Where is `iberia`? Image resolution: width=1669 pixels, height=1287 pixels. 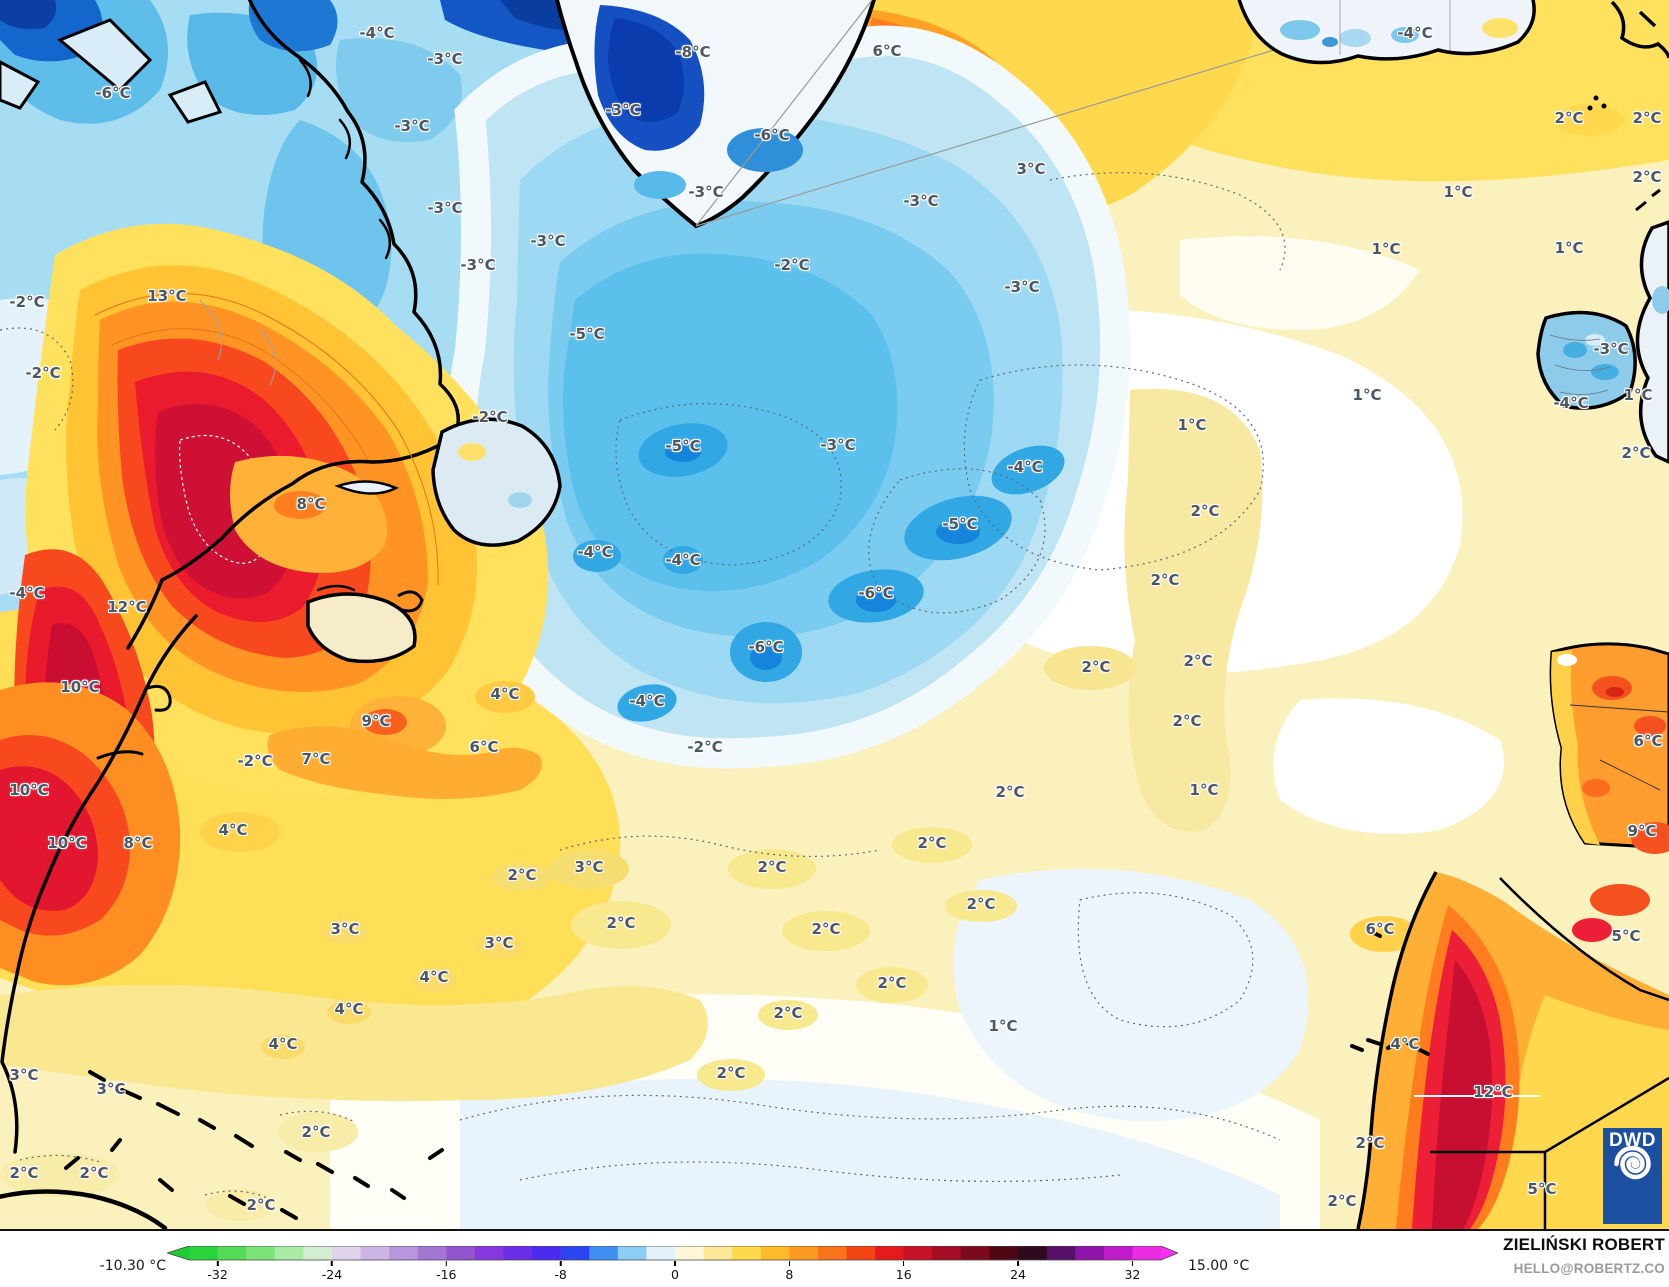 iberia is located at coordinates (1609, 746).